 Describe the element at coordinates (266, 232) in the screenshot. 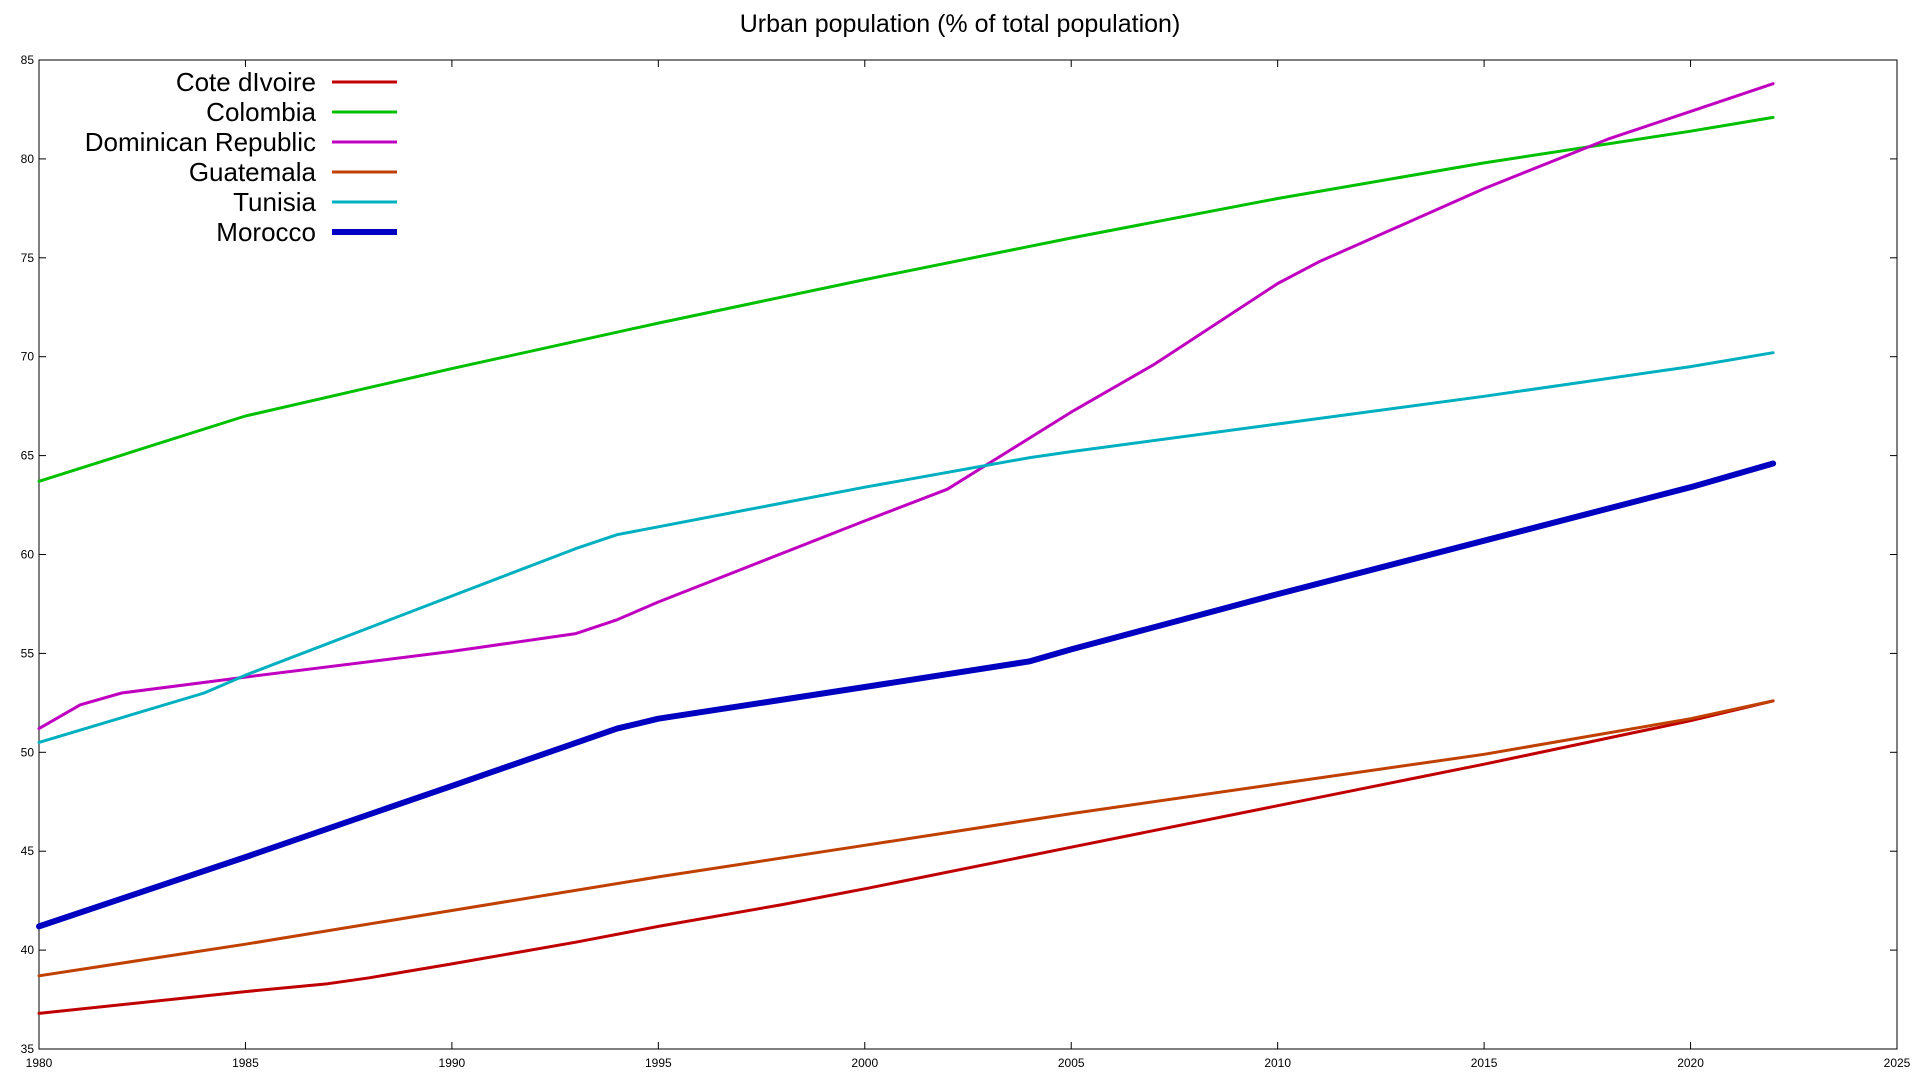

I see `legend-label-morocco: Morocco` at that location.